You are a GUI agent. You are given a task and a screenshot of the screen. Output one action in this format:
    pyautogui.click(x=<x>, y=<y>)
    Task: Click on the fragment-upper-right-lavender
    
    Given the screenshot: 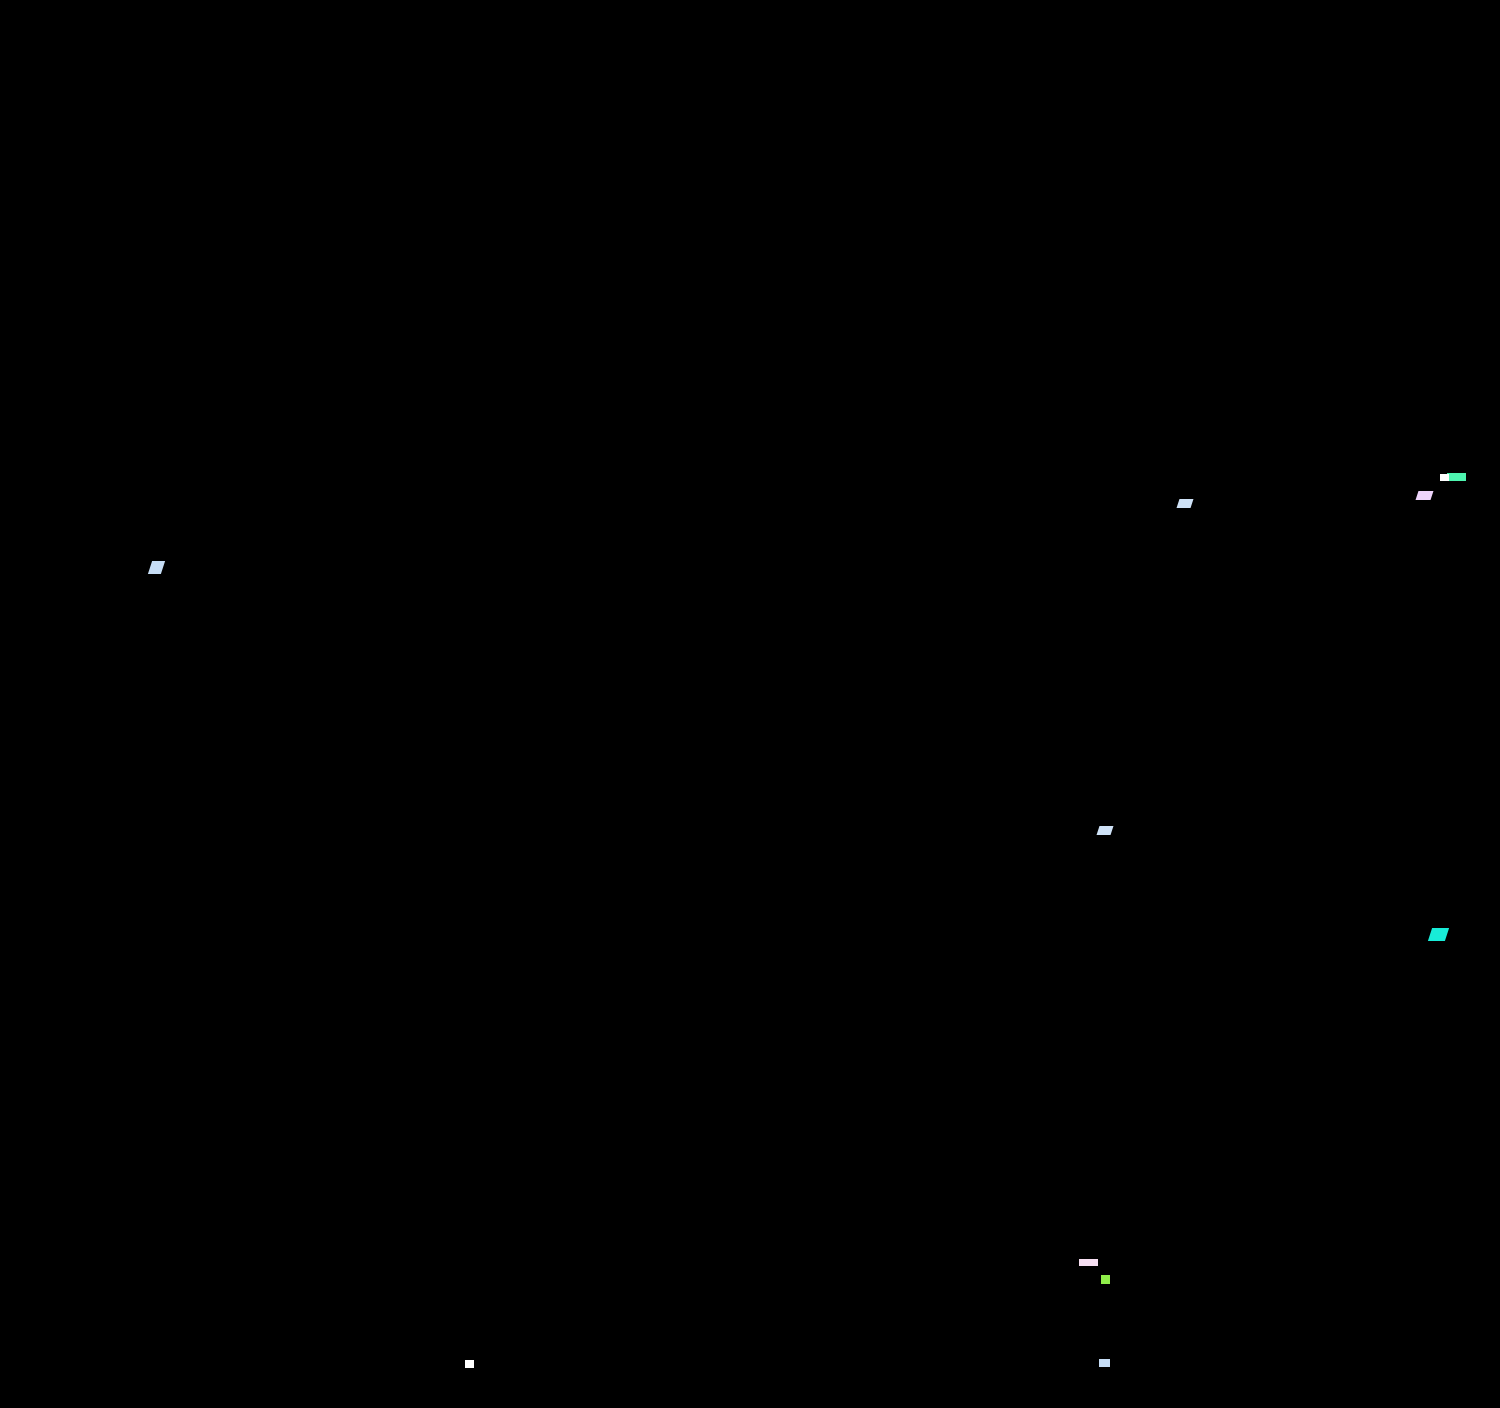 What is the action you would take?
    pyautogui.click(x=1424, y=495)
    